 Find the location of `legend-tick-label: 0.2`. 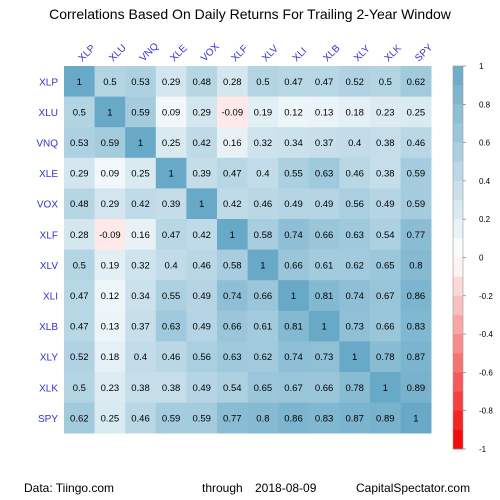

legend-tick-label: 0.2 is located at coordinates (485, 219).